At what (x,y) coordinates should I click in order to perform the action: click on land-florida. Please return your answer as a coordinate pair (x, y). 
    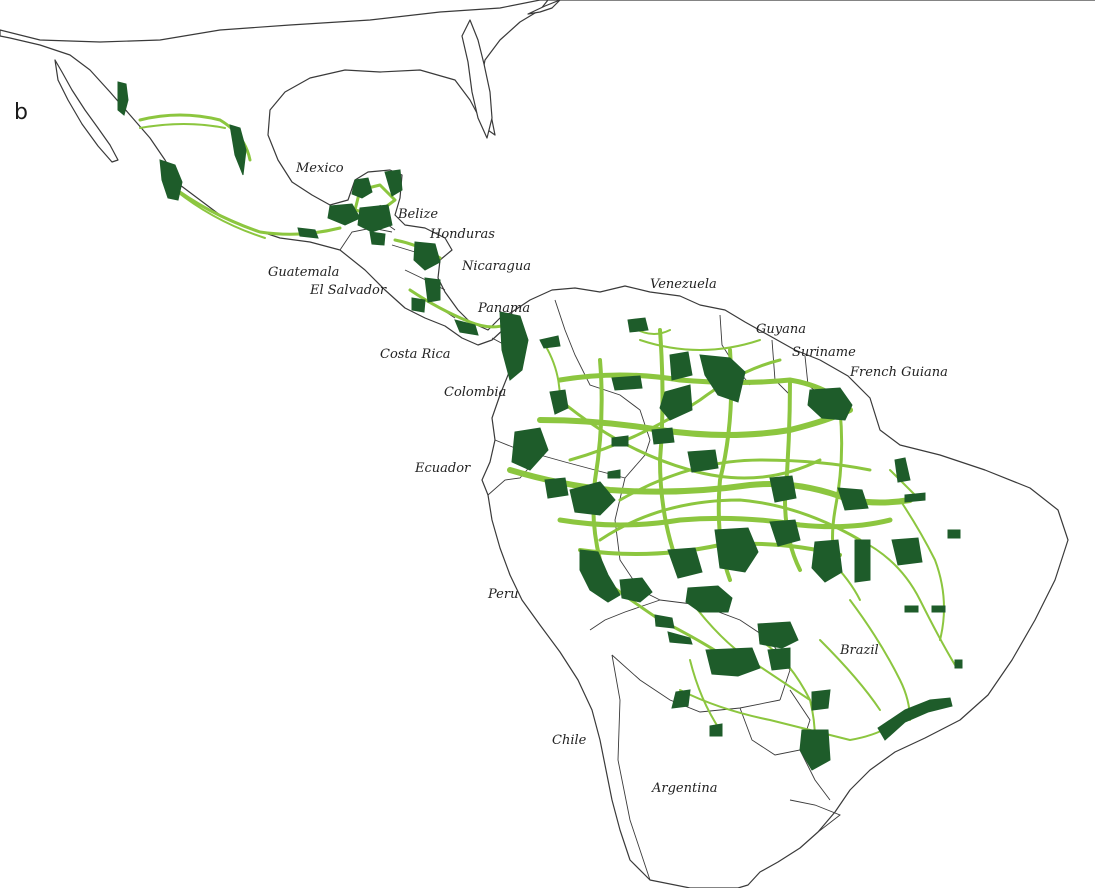
    Looking at the image, I should click on (477, 79).